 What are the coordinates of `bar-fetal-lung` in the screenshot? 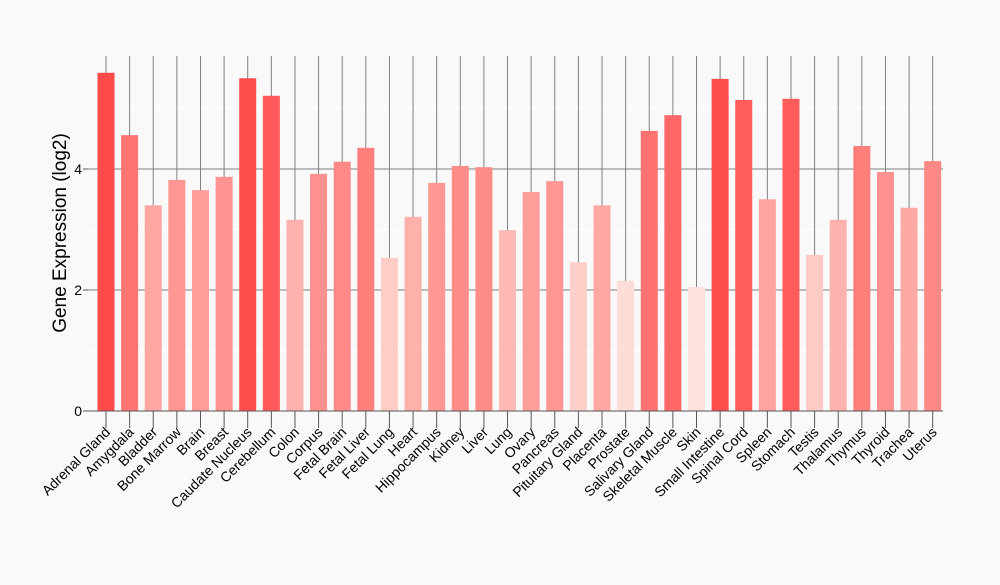 It's located at (389, 334).